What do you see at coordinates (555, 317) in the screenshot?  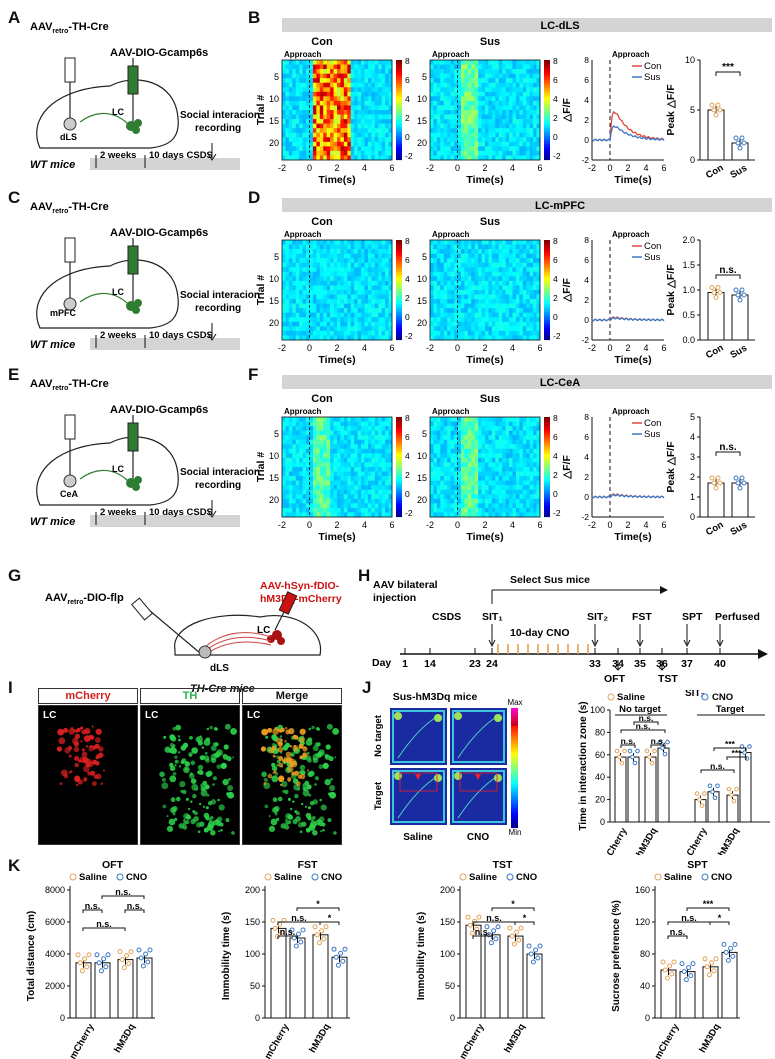 I see `colorbar-tick: 0` at bounding box center [555, 317].